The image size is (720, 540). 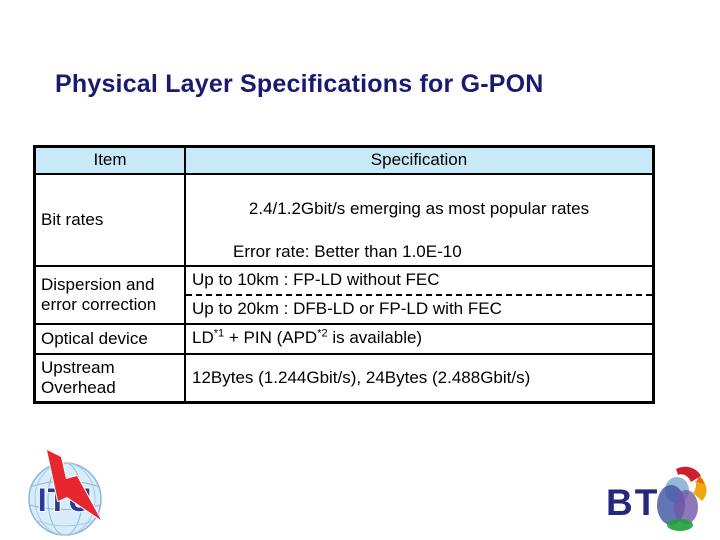 I want to click on item-cell-bit-rates: Bit rates, so click(x=111, y=220).